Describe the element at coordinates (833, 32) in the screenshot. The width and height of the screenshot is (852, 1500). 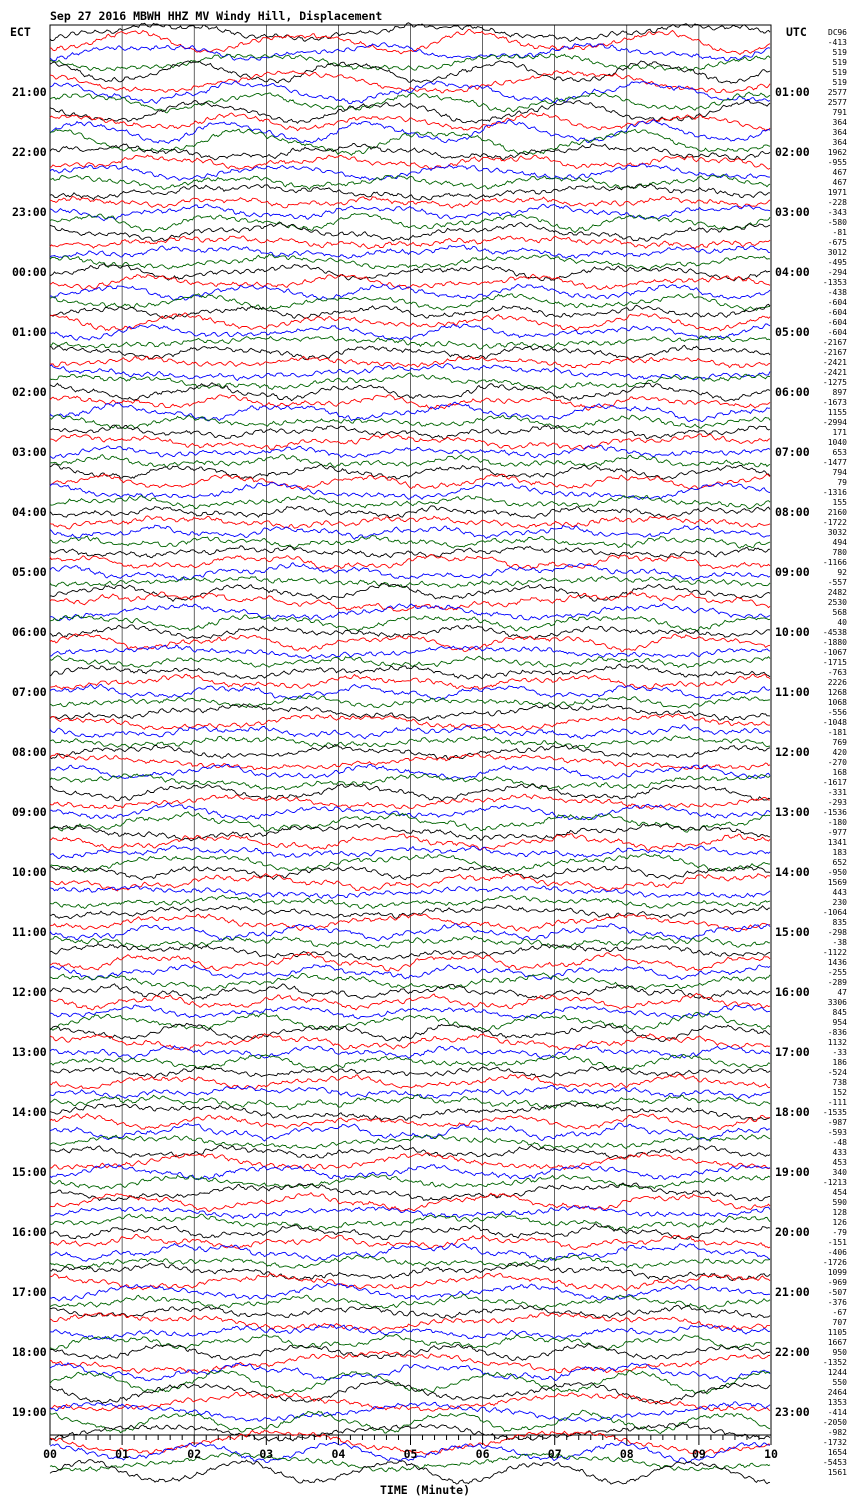
I see `dc-header-label: DC` at that location.